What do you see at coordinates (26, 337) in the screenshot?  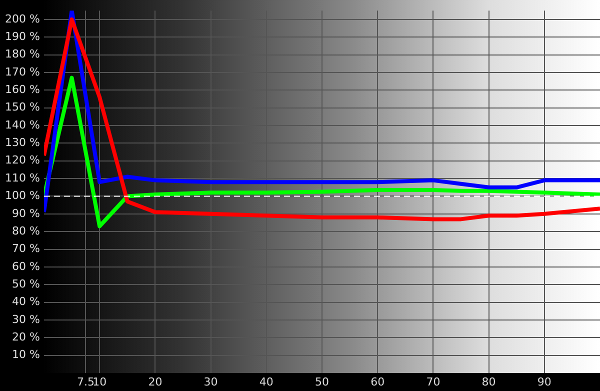 I see `y-tick-label: 20 %` at bounding box center [26, 337].